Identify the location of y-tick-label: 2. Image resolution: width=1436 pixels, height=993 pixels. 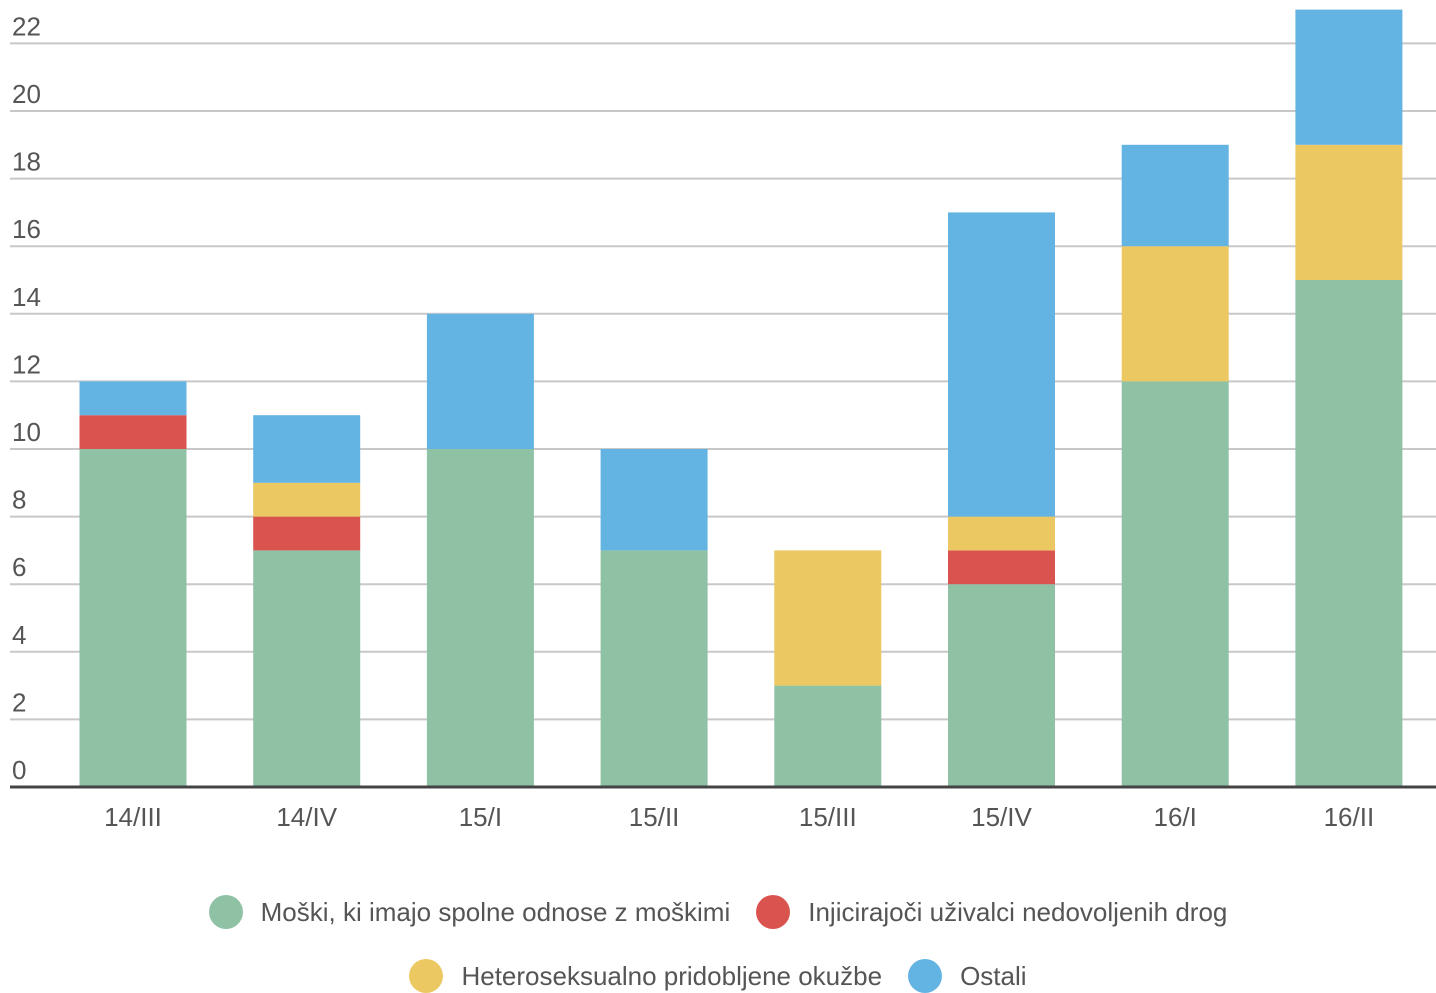
(19, 702).